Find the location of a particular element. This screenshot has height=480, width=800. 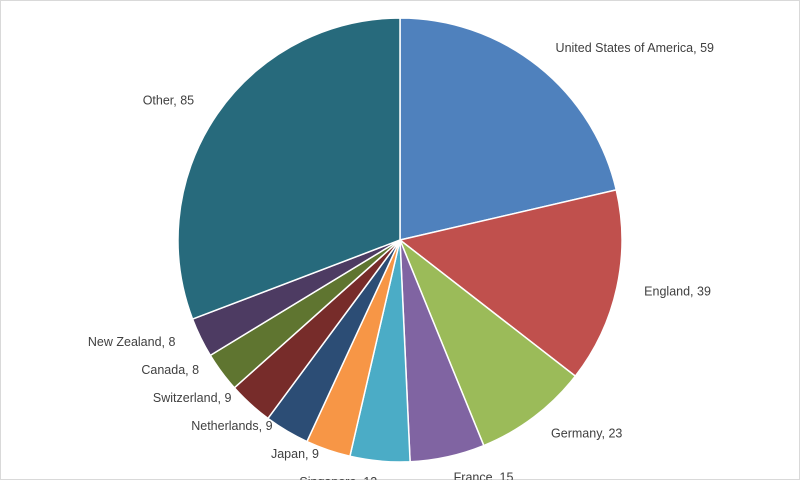

data-label: England, 39 is located at coordinates (677, 292).